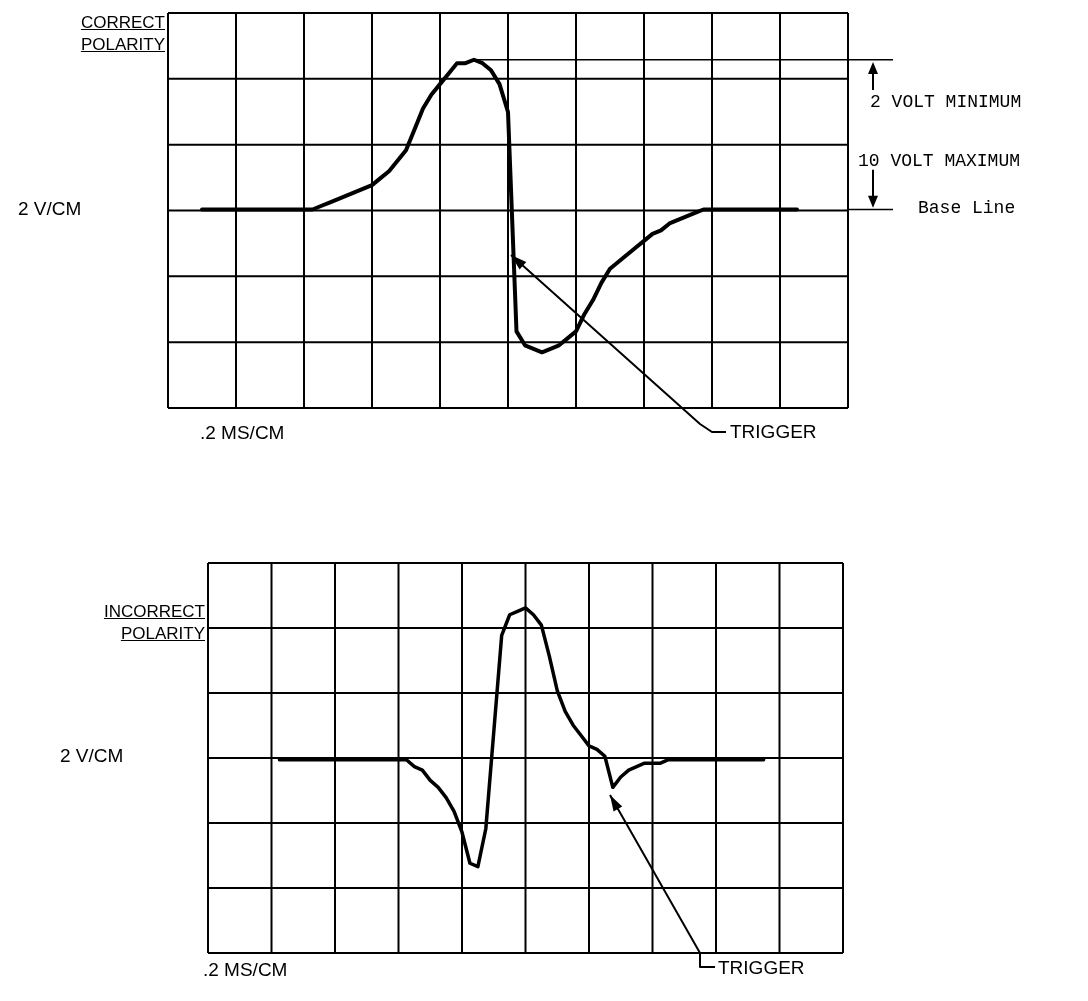 This screenshot has width=1088, height=1001. I want to click on chart-title: INCORRECT POLARITY, so click(153, 623).